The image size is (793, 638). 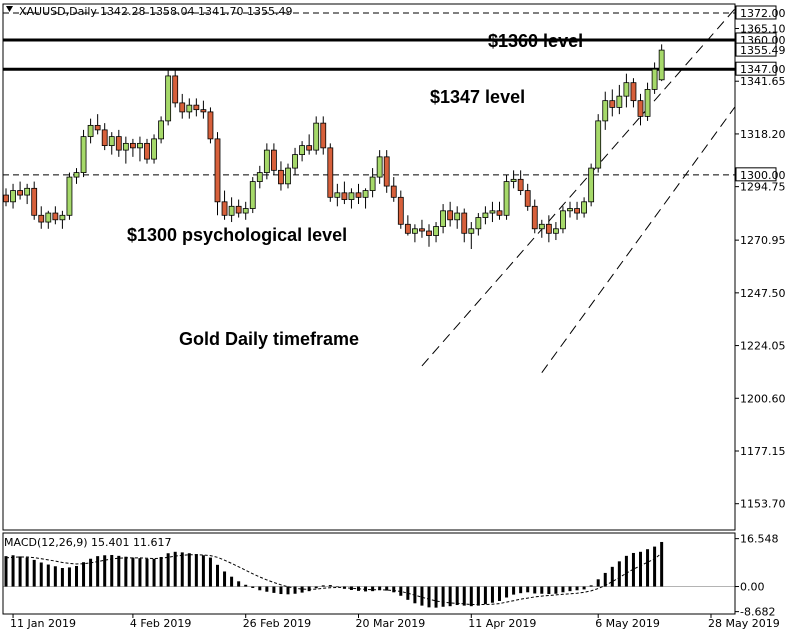 What do you see at coordinates (502, 623) in the screenshot?
I see `x-tick-label: 11 Apr 2019` at bounding box center [502, 623].